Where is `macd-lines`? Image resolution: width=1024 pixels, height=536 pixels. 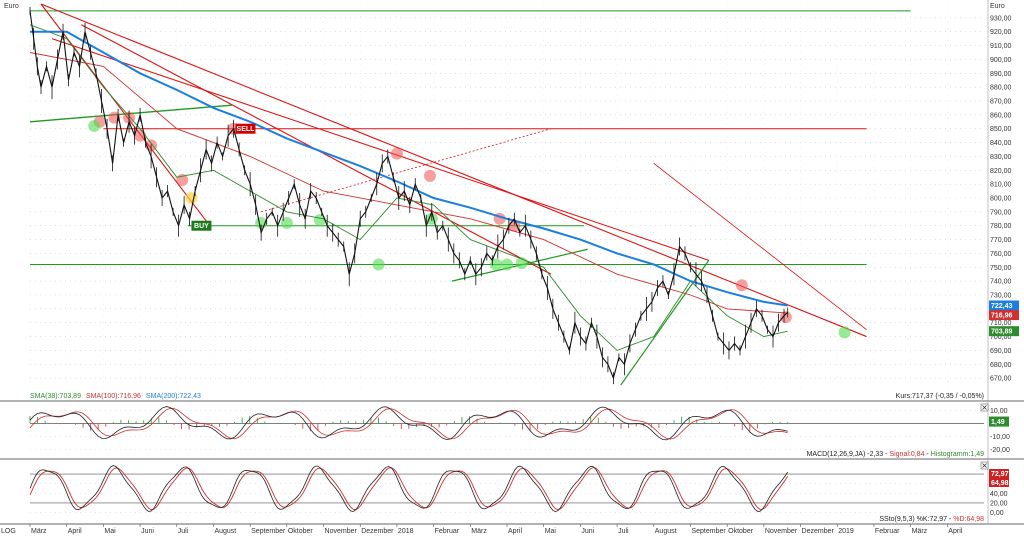
macd-lines is located at coordinates (409, 423).